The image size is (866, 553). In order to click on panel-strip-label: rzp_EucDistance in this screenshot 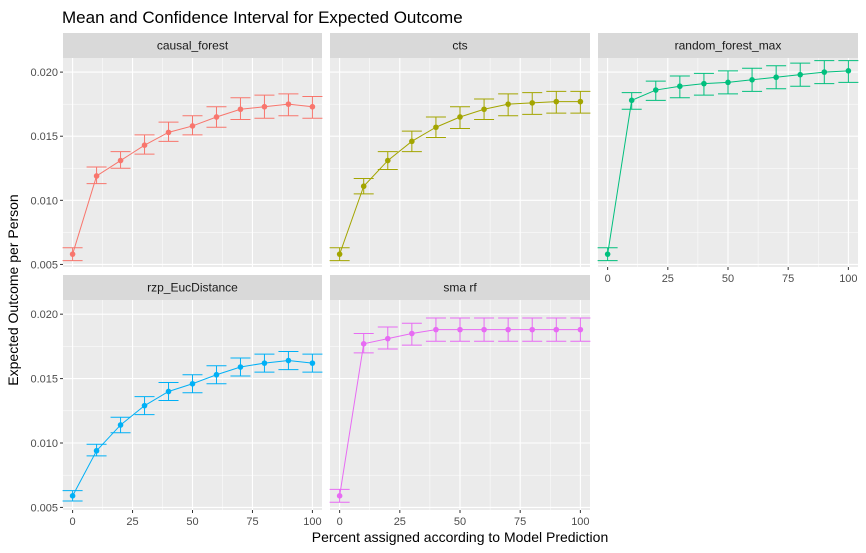, I will do `click(192, 288)`.